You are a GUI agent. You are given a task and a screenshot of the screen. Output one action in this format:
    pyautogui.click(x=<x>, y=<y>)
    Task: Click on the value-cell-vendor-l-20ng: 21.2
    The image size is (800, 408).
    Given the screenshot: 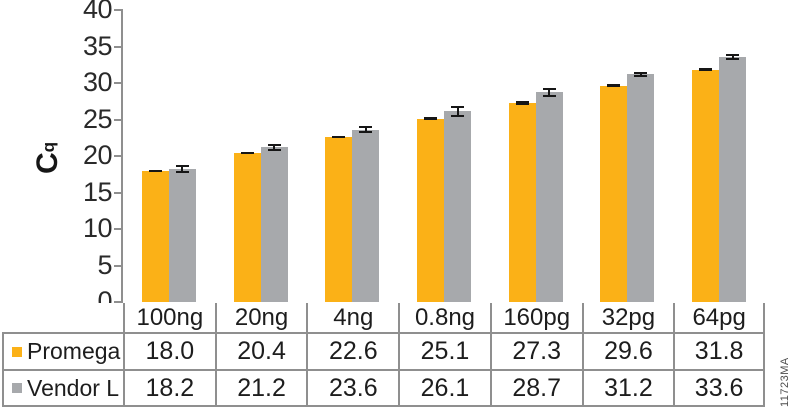 What is the action you would take?
    pyautogui.click(x=260, y=388)
    